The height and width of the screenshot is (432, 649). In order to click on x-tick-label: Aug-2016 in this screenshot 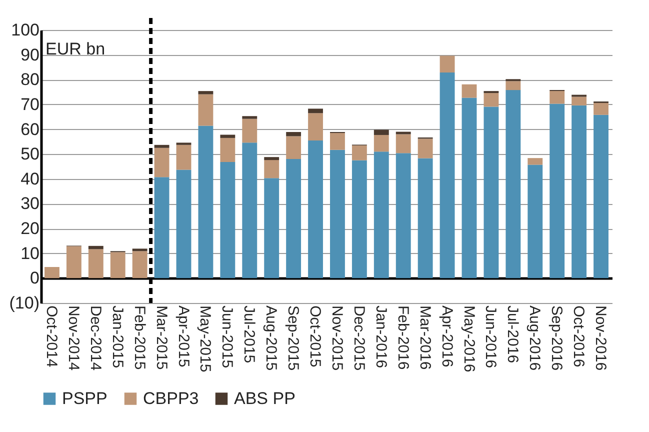, I will do `click(535, 338)`.